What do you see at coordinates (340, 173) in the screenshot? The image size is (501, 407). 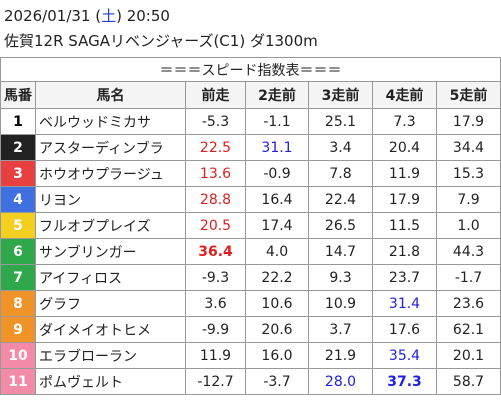 I see `speed-index: 7.8` at bounding box center [340, 173].